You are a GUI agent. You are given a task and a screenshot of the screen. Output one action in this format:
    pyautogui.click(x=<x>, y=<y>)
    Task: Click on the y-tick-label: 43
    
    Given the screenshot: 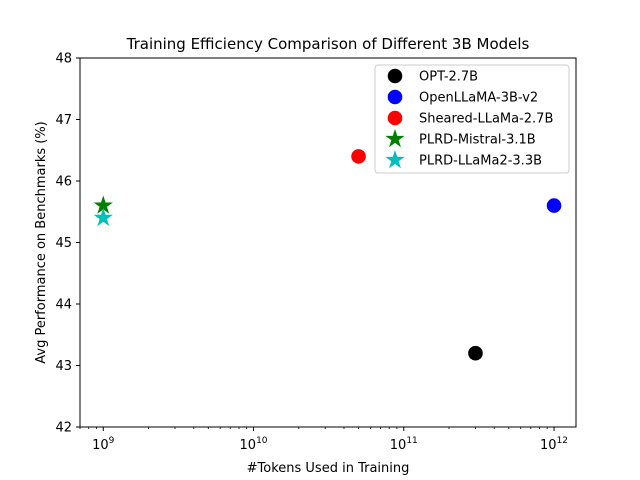 What is the action you would take?
    pyautogui.click(x=63, y=366)
    